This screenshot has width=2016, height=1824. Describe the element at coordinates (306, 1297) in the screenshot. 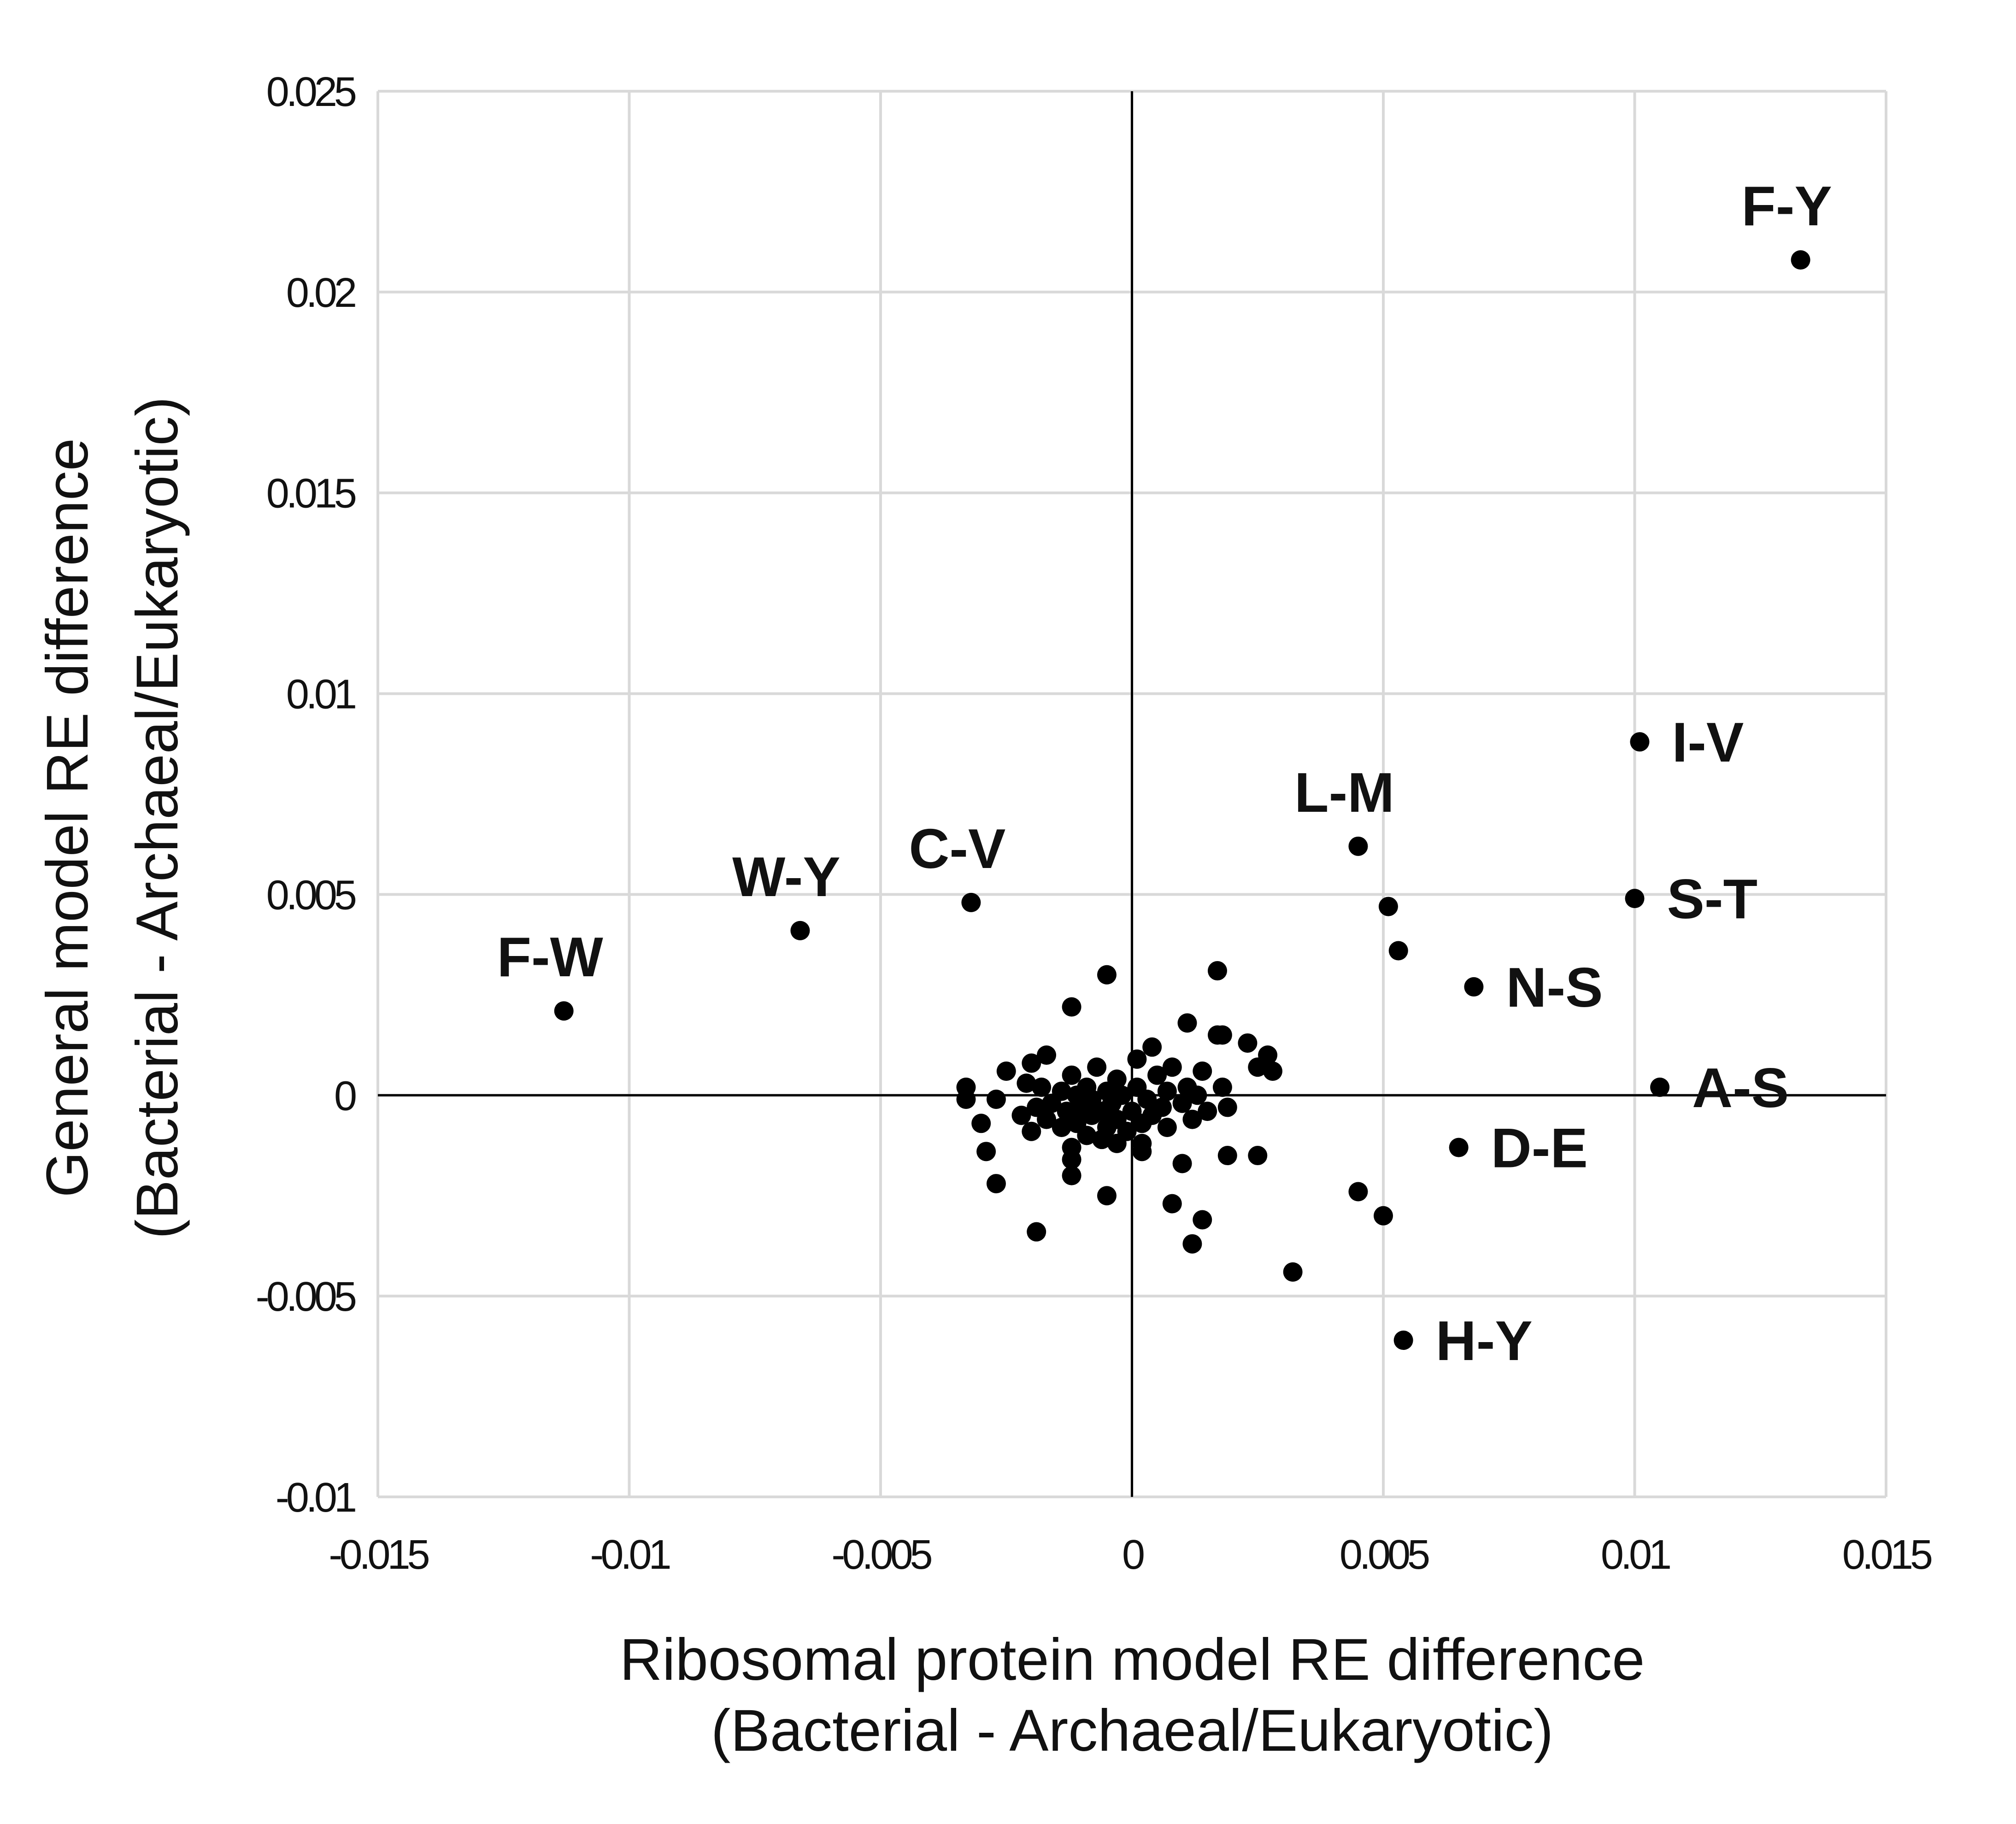

I see `y-tick-label-1: -0.005` at that location.